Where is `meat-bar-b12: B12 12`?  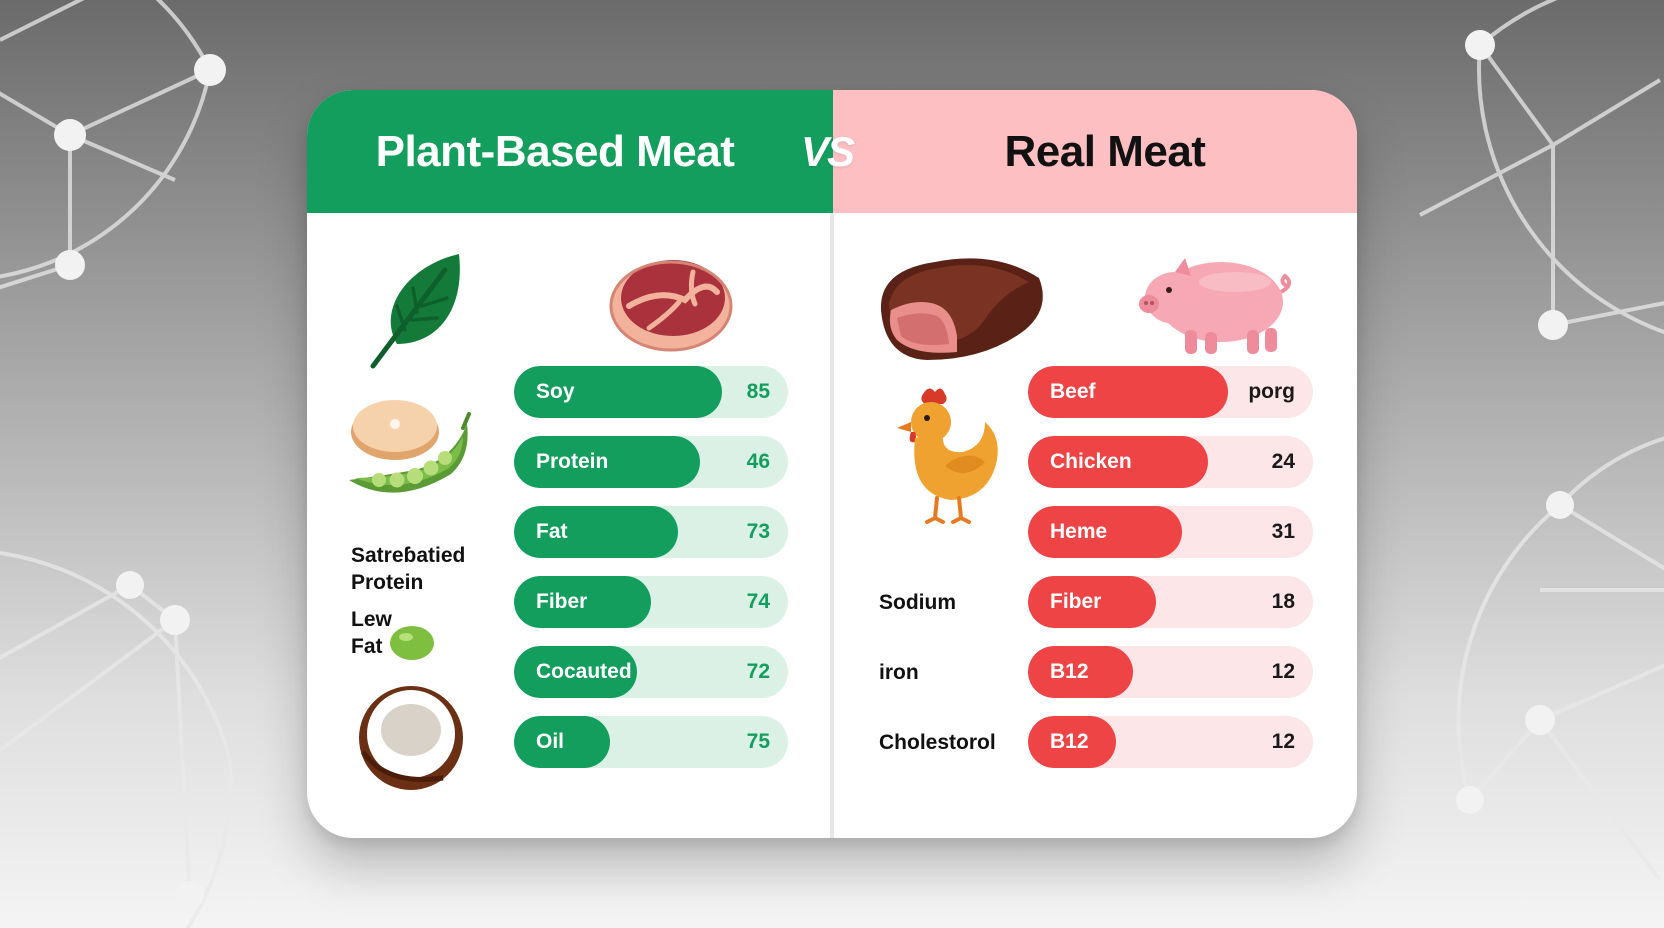
meat-bar-b12: B12 12 is located at coordinates (1170, 672).